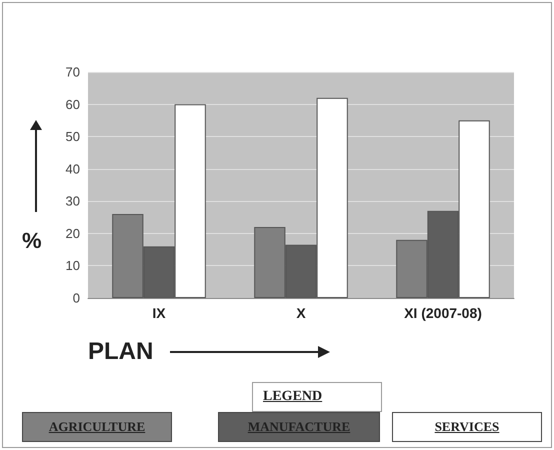 Image resolution: width=554 pixels, height=450 pixels. Describe the element at coordinates (32, 241) in the screenshot. I see `y-axis-title: %` at that location.